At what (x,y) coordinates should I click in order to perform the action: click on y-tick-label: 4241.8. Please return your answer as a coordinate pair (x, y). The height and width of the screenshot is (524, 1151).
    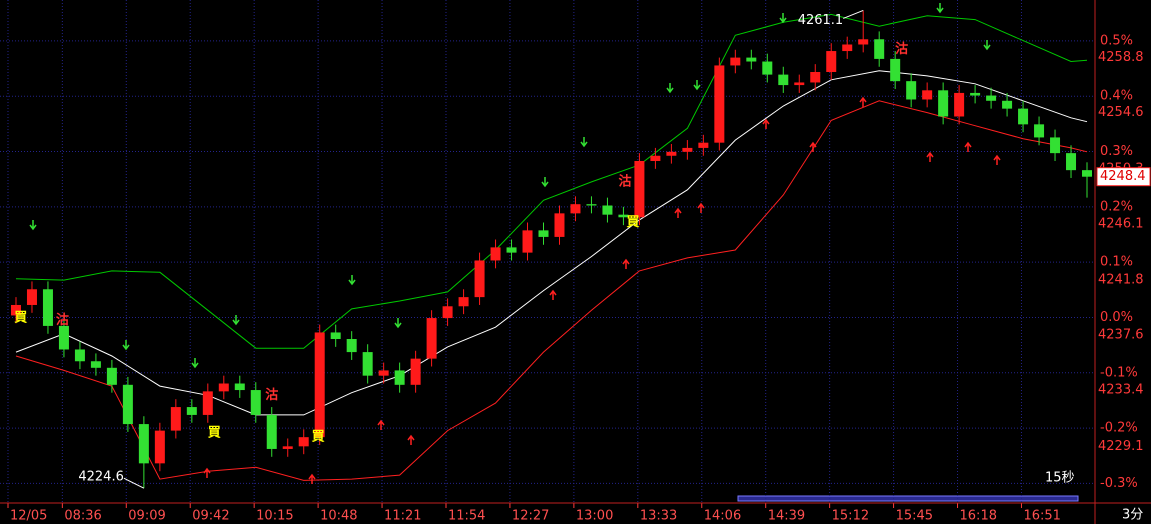
    Looking at the image, I should click on (1121, 280).